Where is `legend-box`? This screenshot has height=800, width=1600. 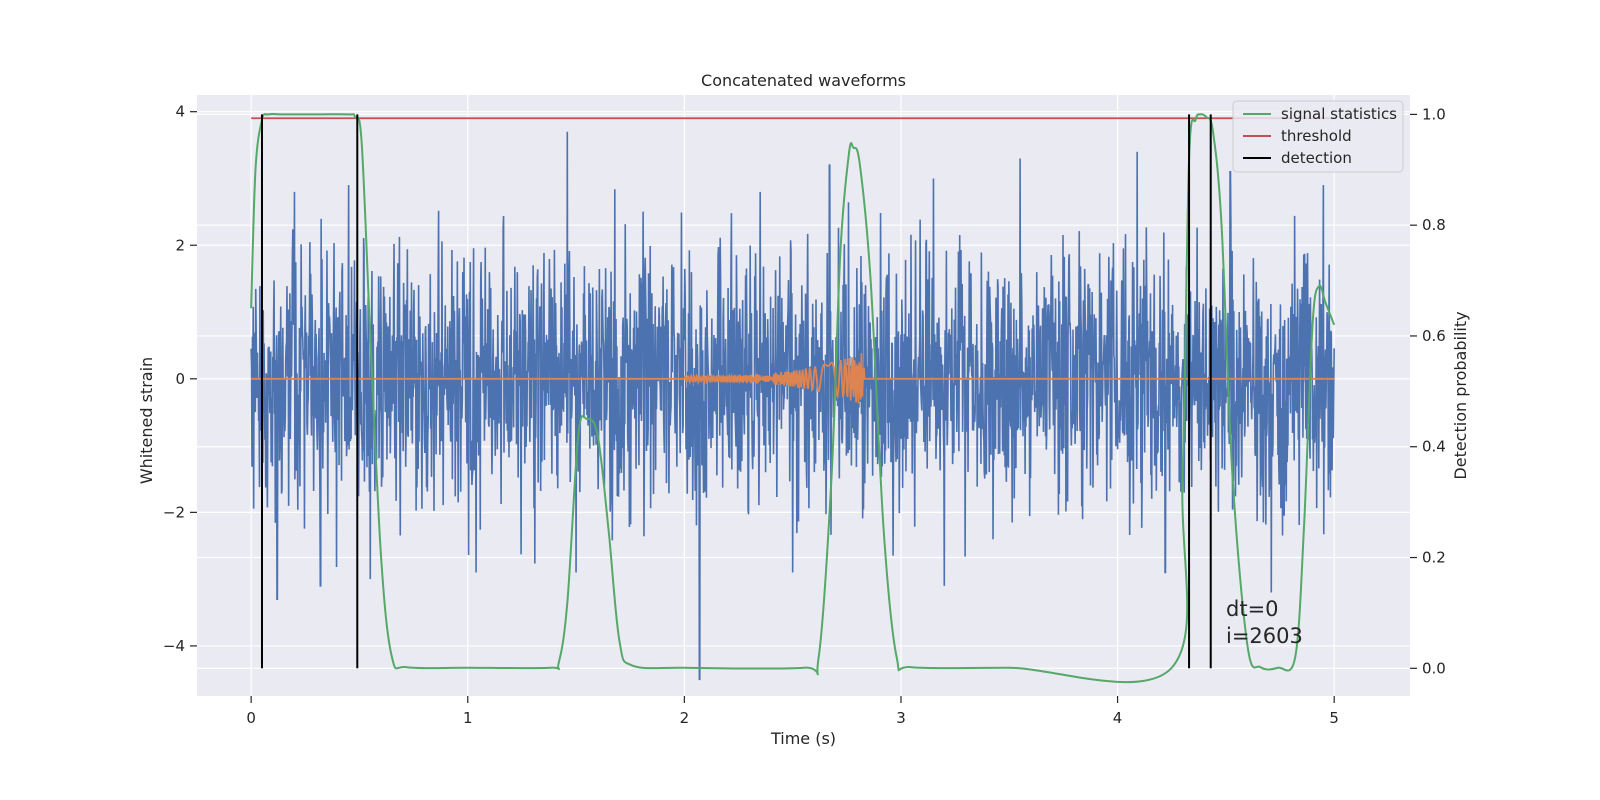
legend-box is located at coordinates (1318, 136).